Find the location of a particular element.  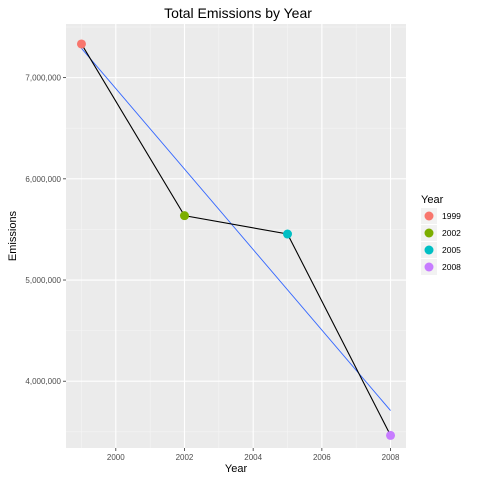

x-tick-label: 2008 is located at coordinates (391, 457).